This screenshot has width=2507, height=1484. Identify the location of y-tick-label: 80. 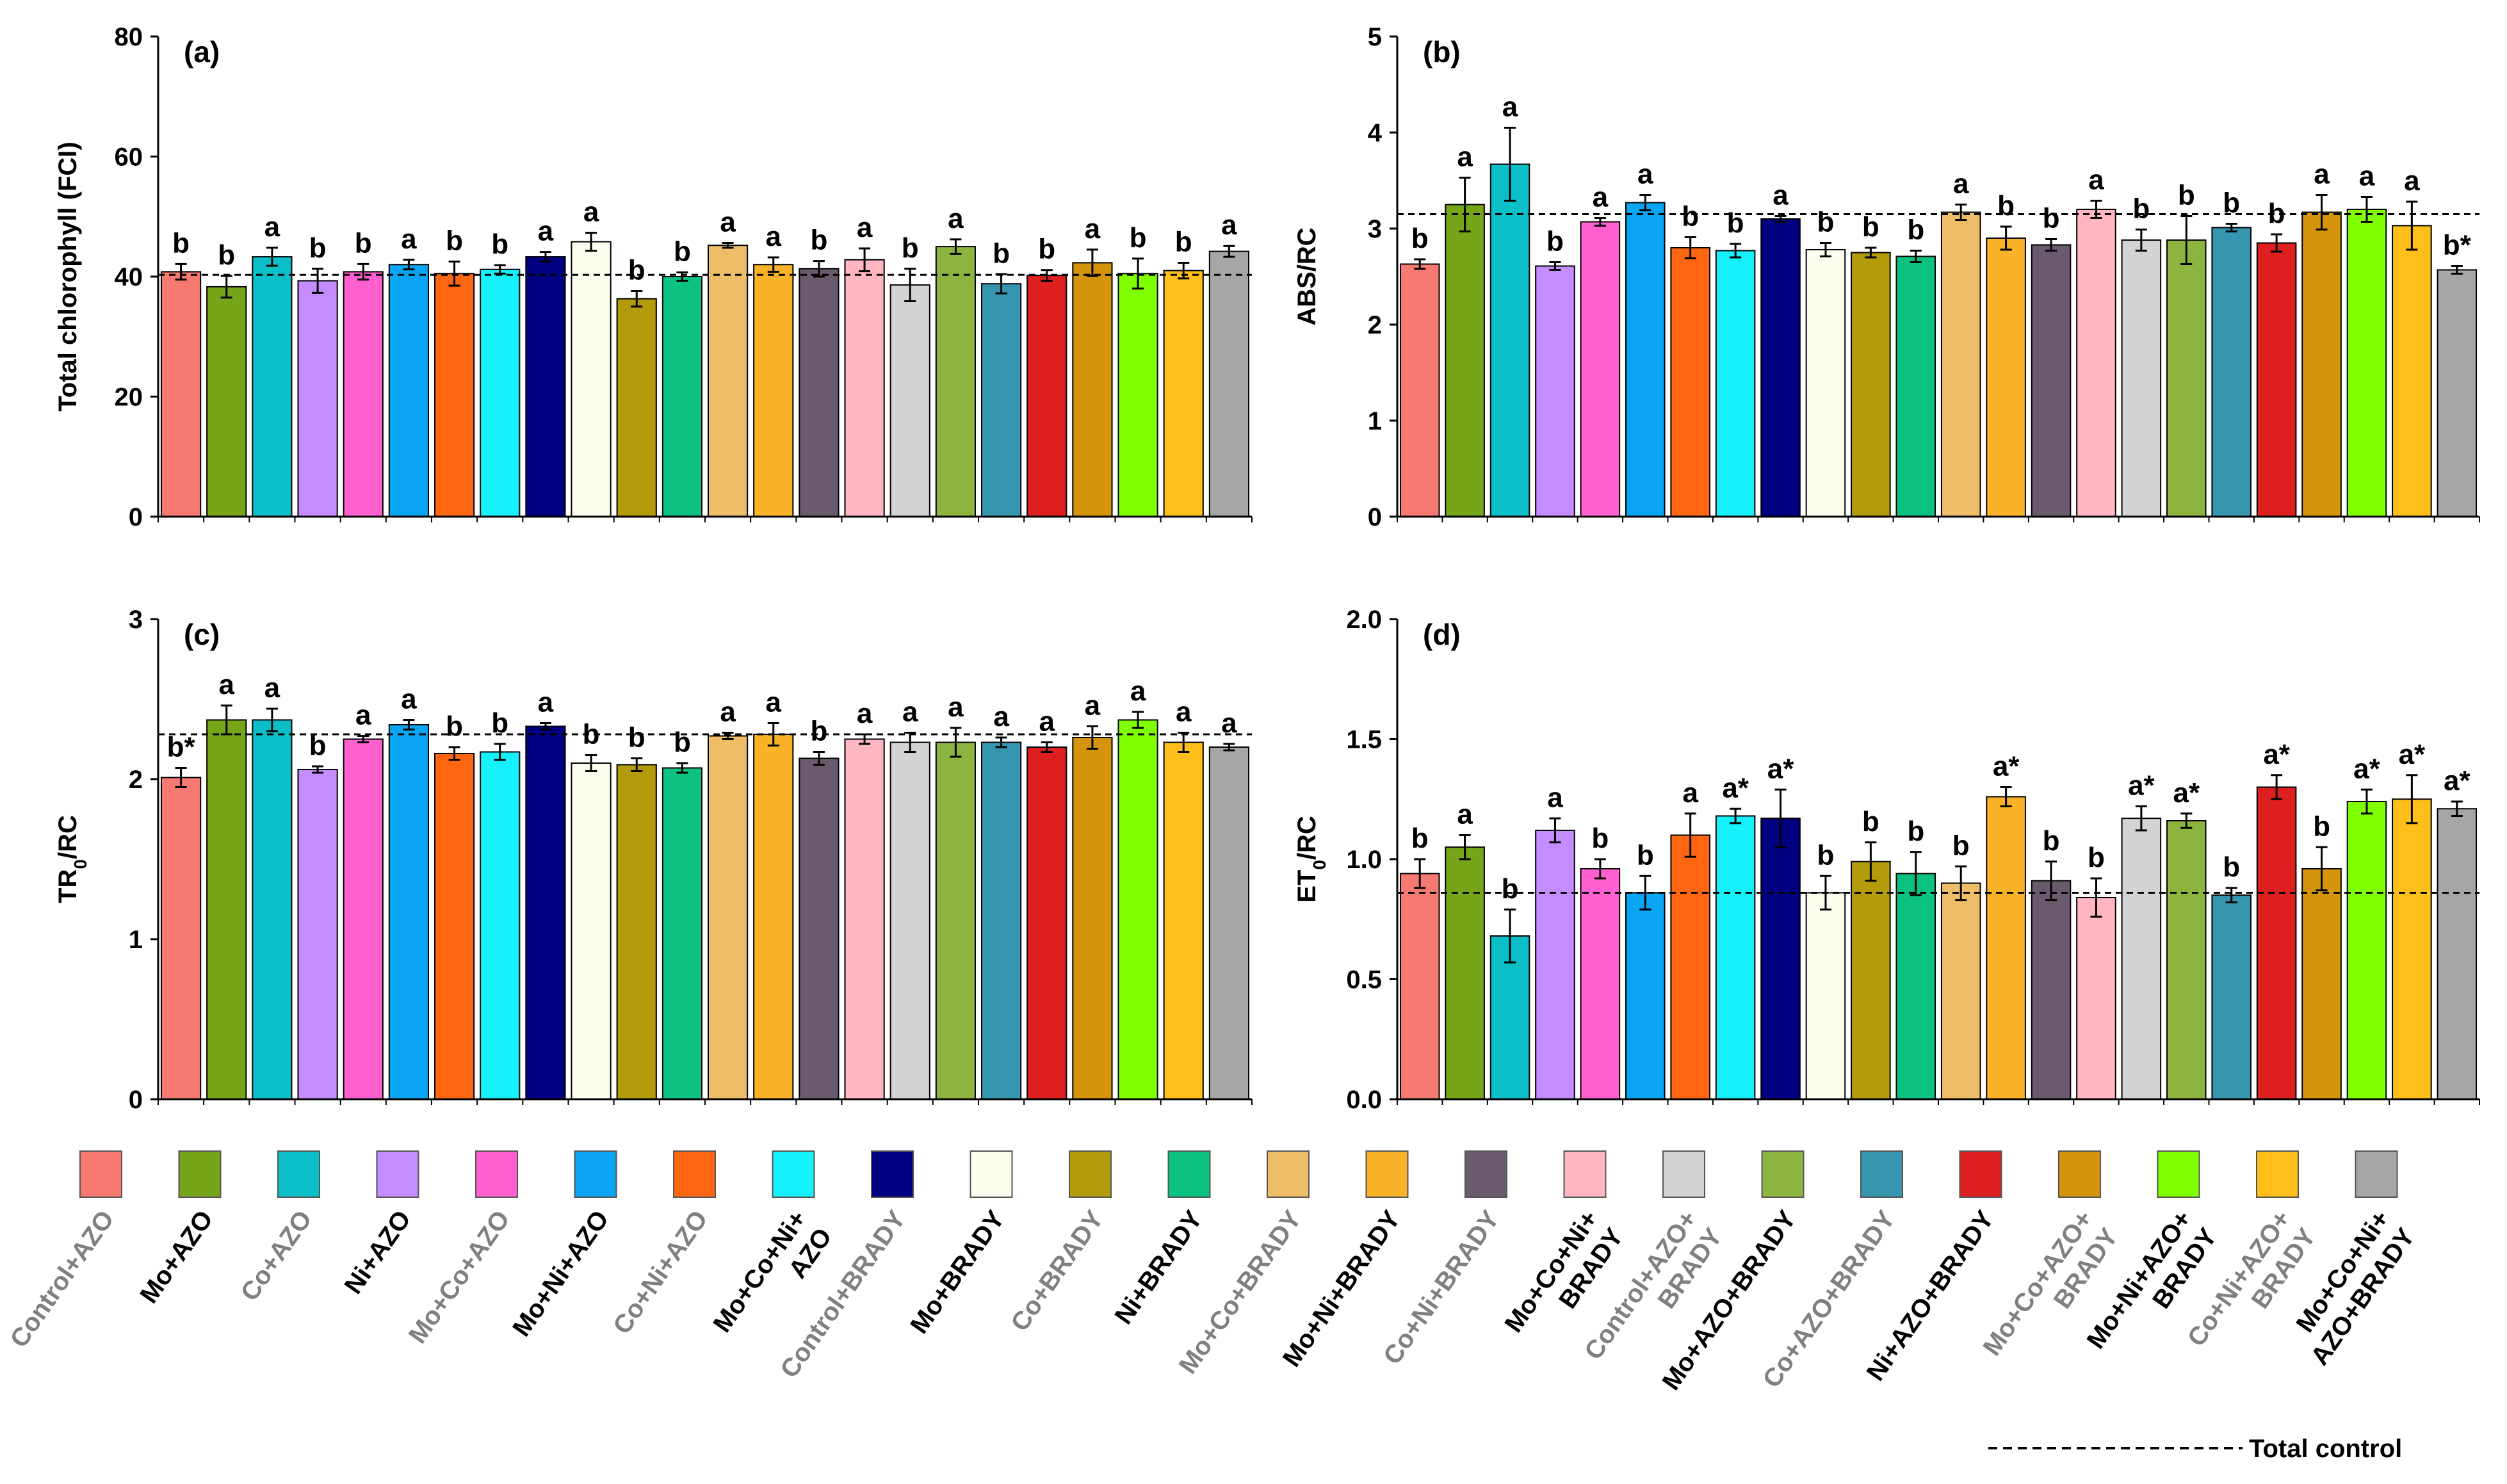
(129, 37).